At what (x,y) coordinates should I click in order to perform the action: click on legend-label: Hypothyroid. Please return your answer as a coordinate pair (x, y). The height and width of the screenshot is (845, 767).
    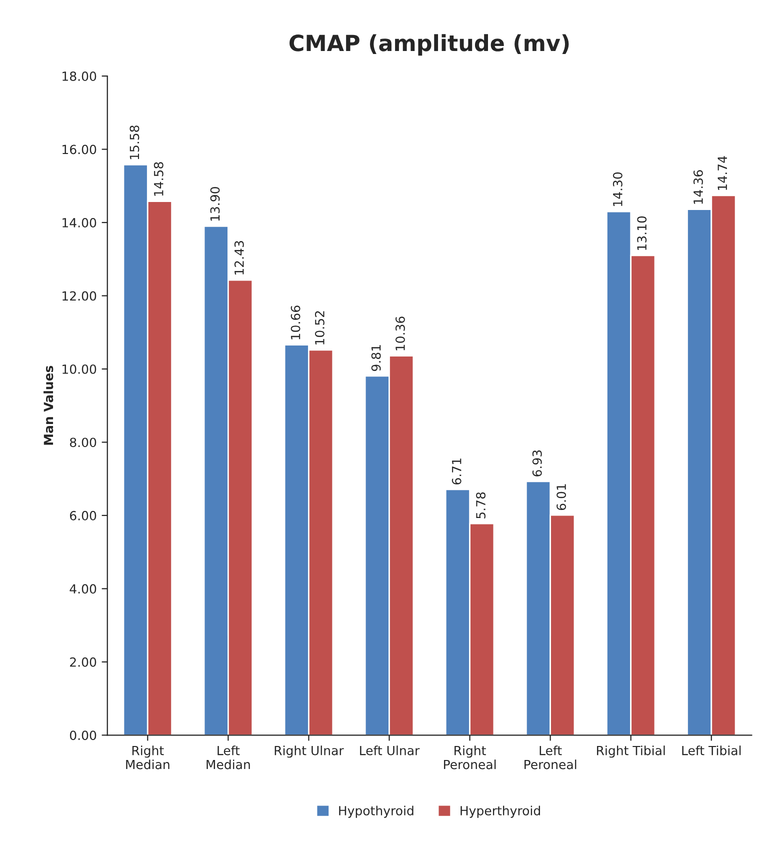
    Looking at the image, I should click on (376, 812).